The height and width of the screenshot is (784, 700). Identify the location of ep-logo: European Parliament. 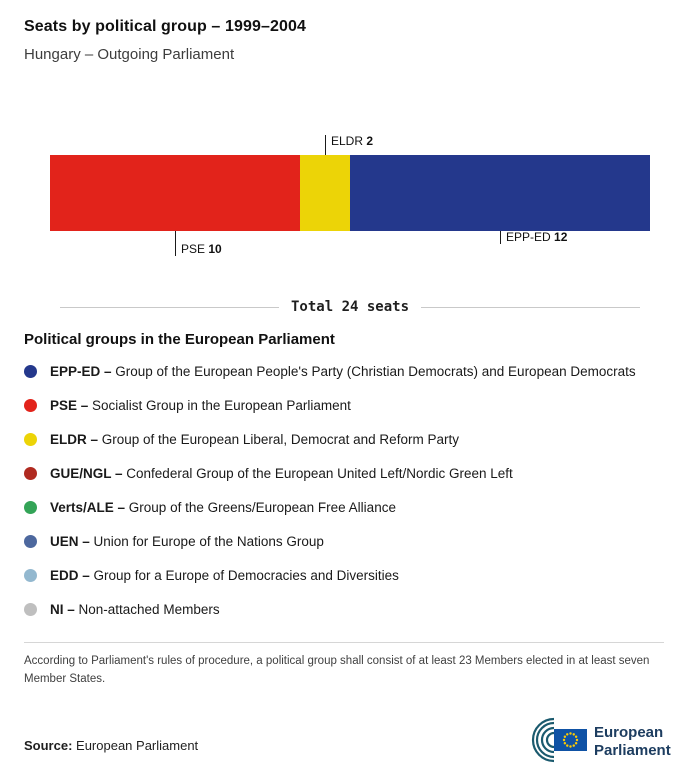
(592, 740).